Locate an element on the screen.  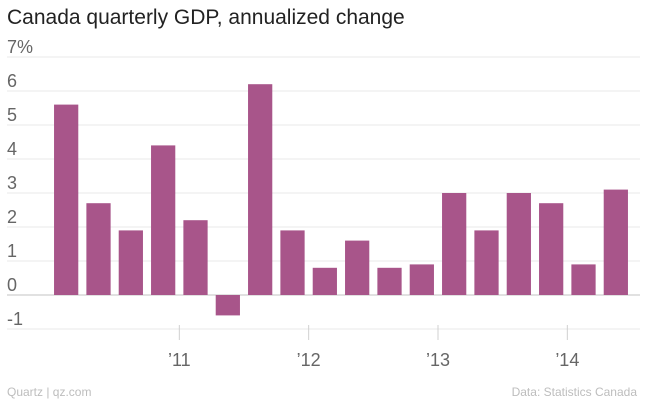
y-tick-label: 2 is located at coordinates (12, 217).